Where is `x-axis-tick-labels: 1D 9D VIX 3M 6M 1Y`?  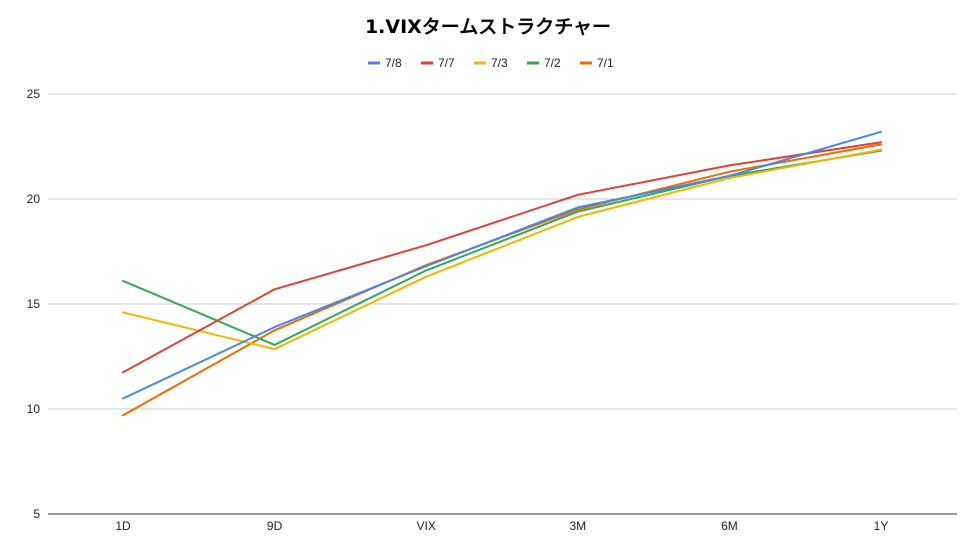
x-axis-tick-labels: 1D 9D VIX 3M 6M 1Y is located at coordinates (501, 526).